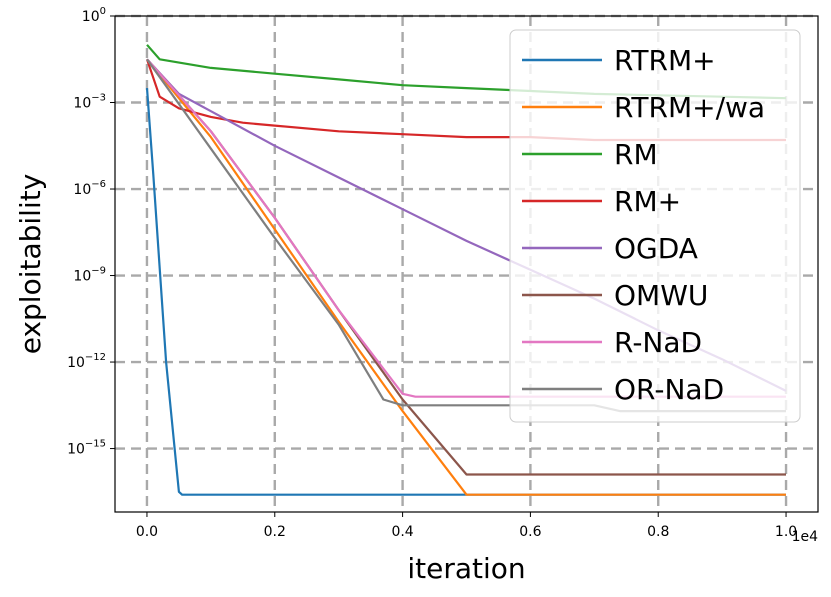 This screenshot has width=831, height=597. Describe the element at coordinates (89, 102) in the screenshot. I see `y-tick-label: 10⁻³` at that location.